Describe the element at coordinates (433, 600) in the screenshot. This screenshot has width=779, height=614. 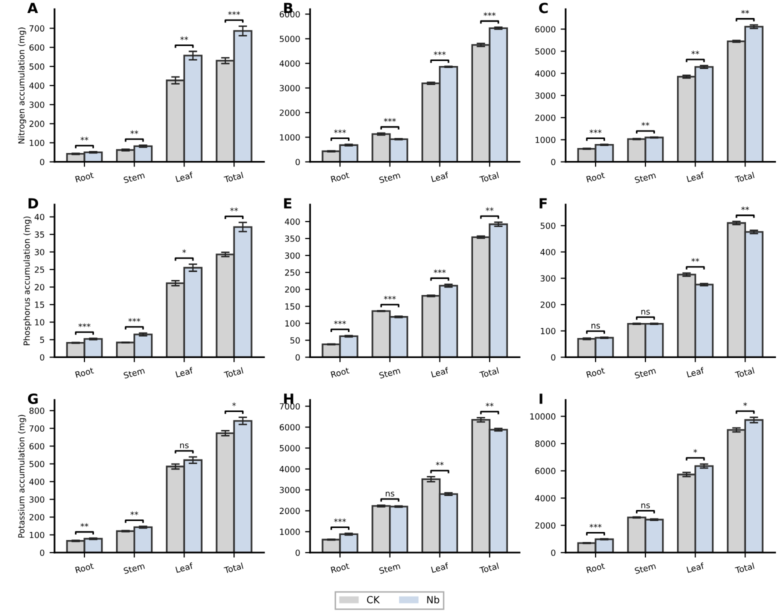
I see `legend-label: Nb` at that location.